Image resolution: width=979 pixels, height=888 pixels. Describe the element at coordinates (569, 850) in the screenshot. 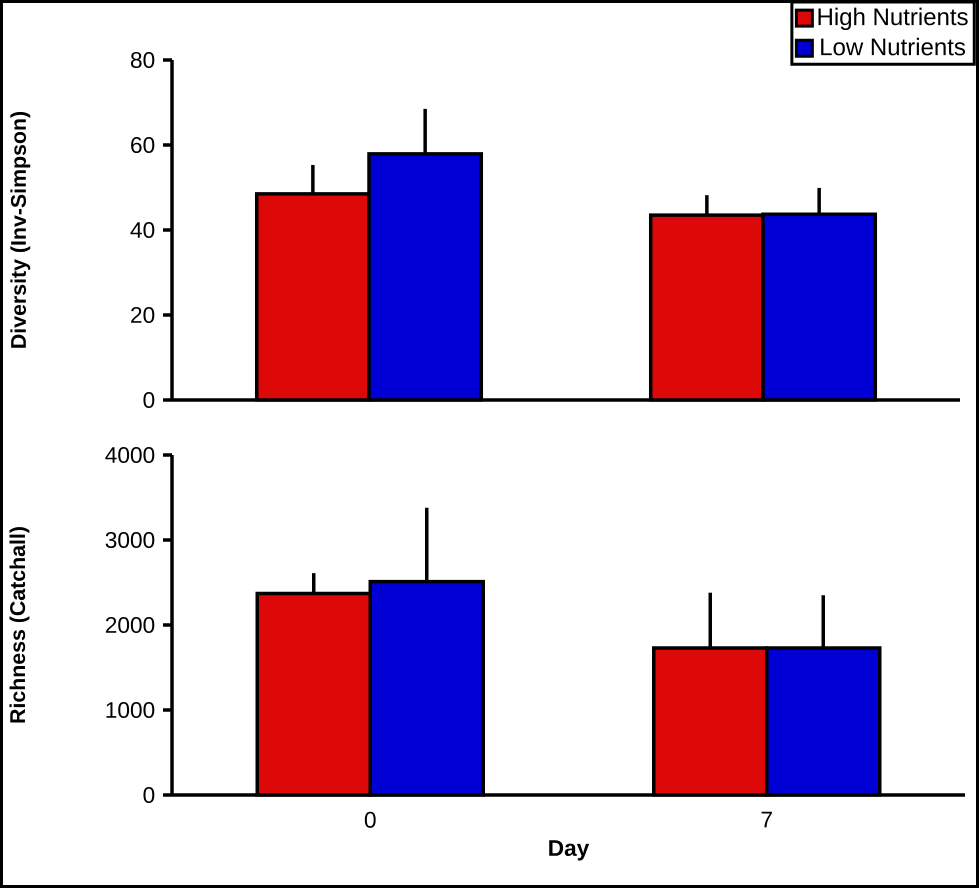

I see `x-axis-title: Day` at that location.